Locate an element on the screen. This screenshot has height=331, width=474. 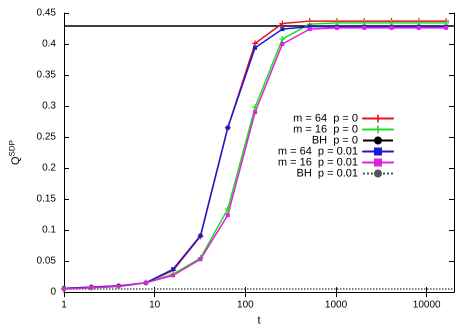
x-tick-label: 10000 is located at coordinates (427, 305).